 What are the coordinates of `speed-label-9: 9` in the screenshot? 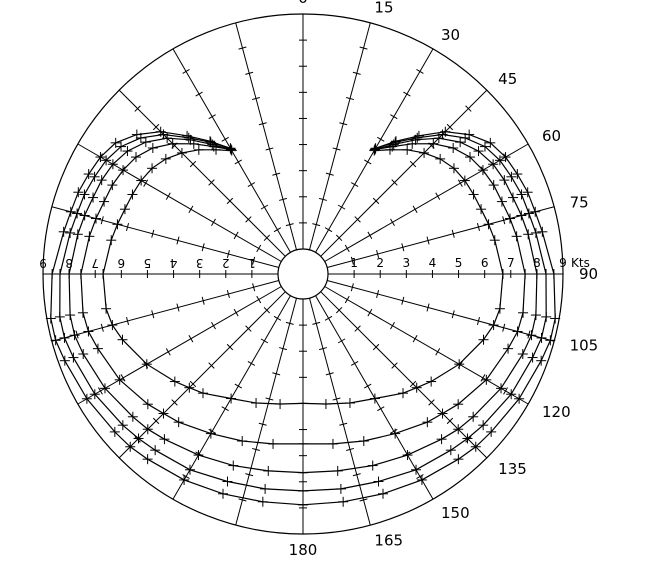 It's located at (563, 263).